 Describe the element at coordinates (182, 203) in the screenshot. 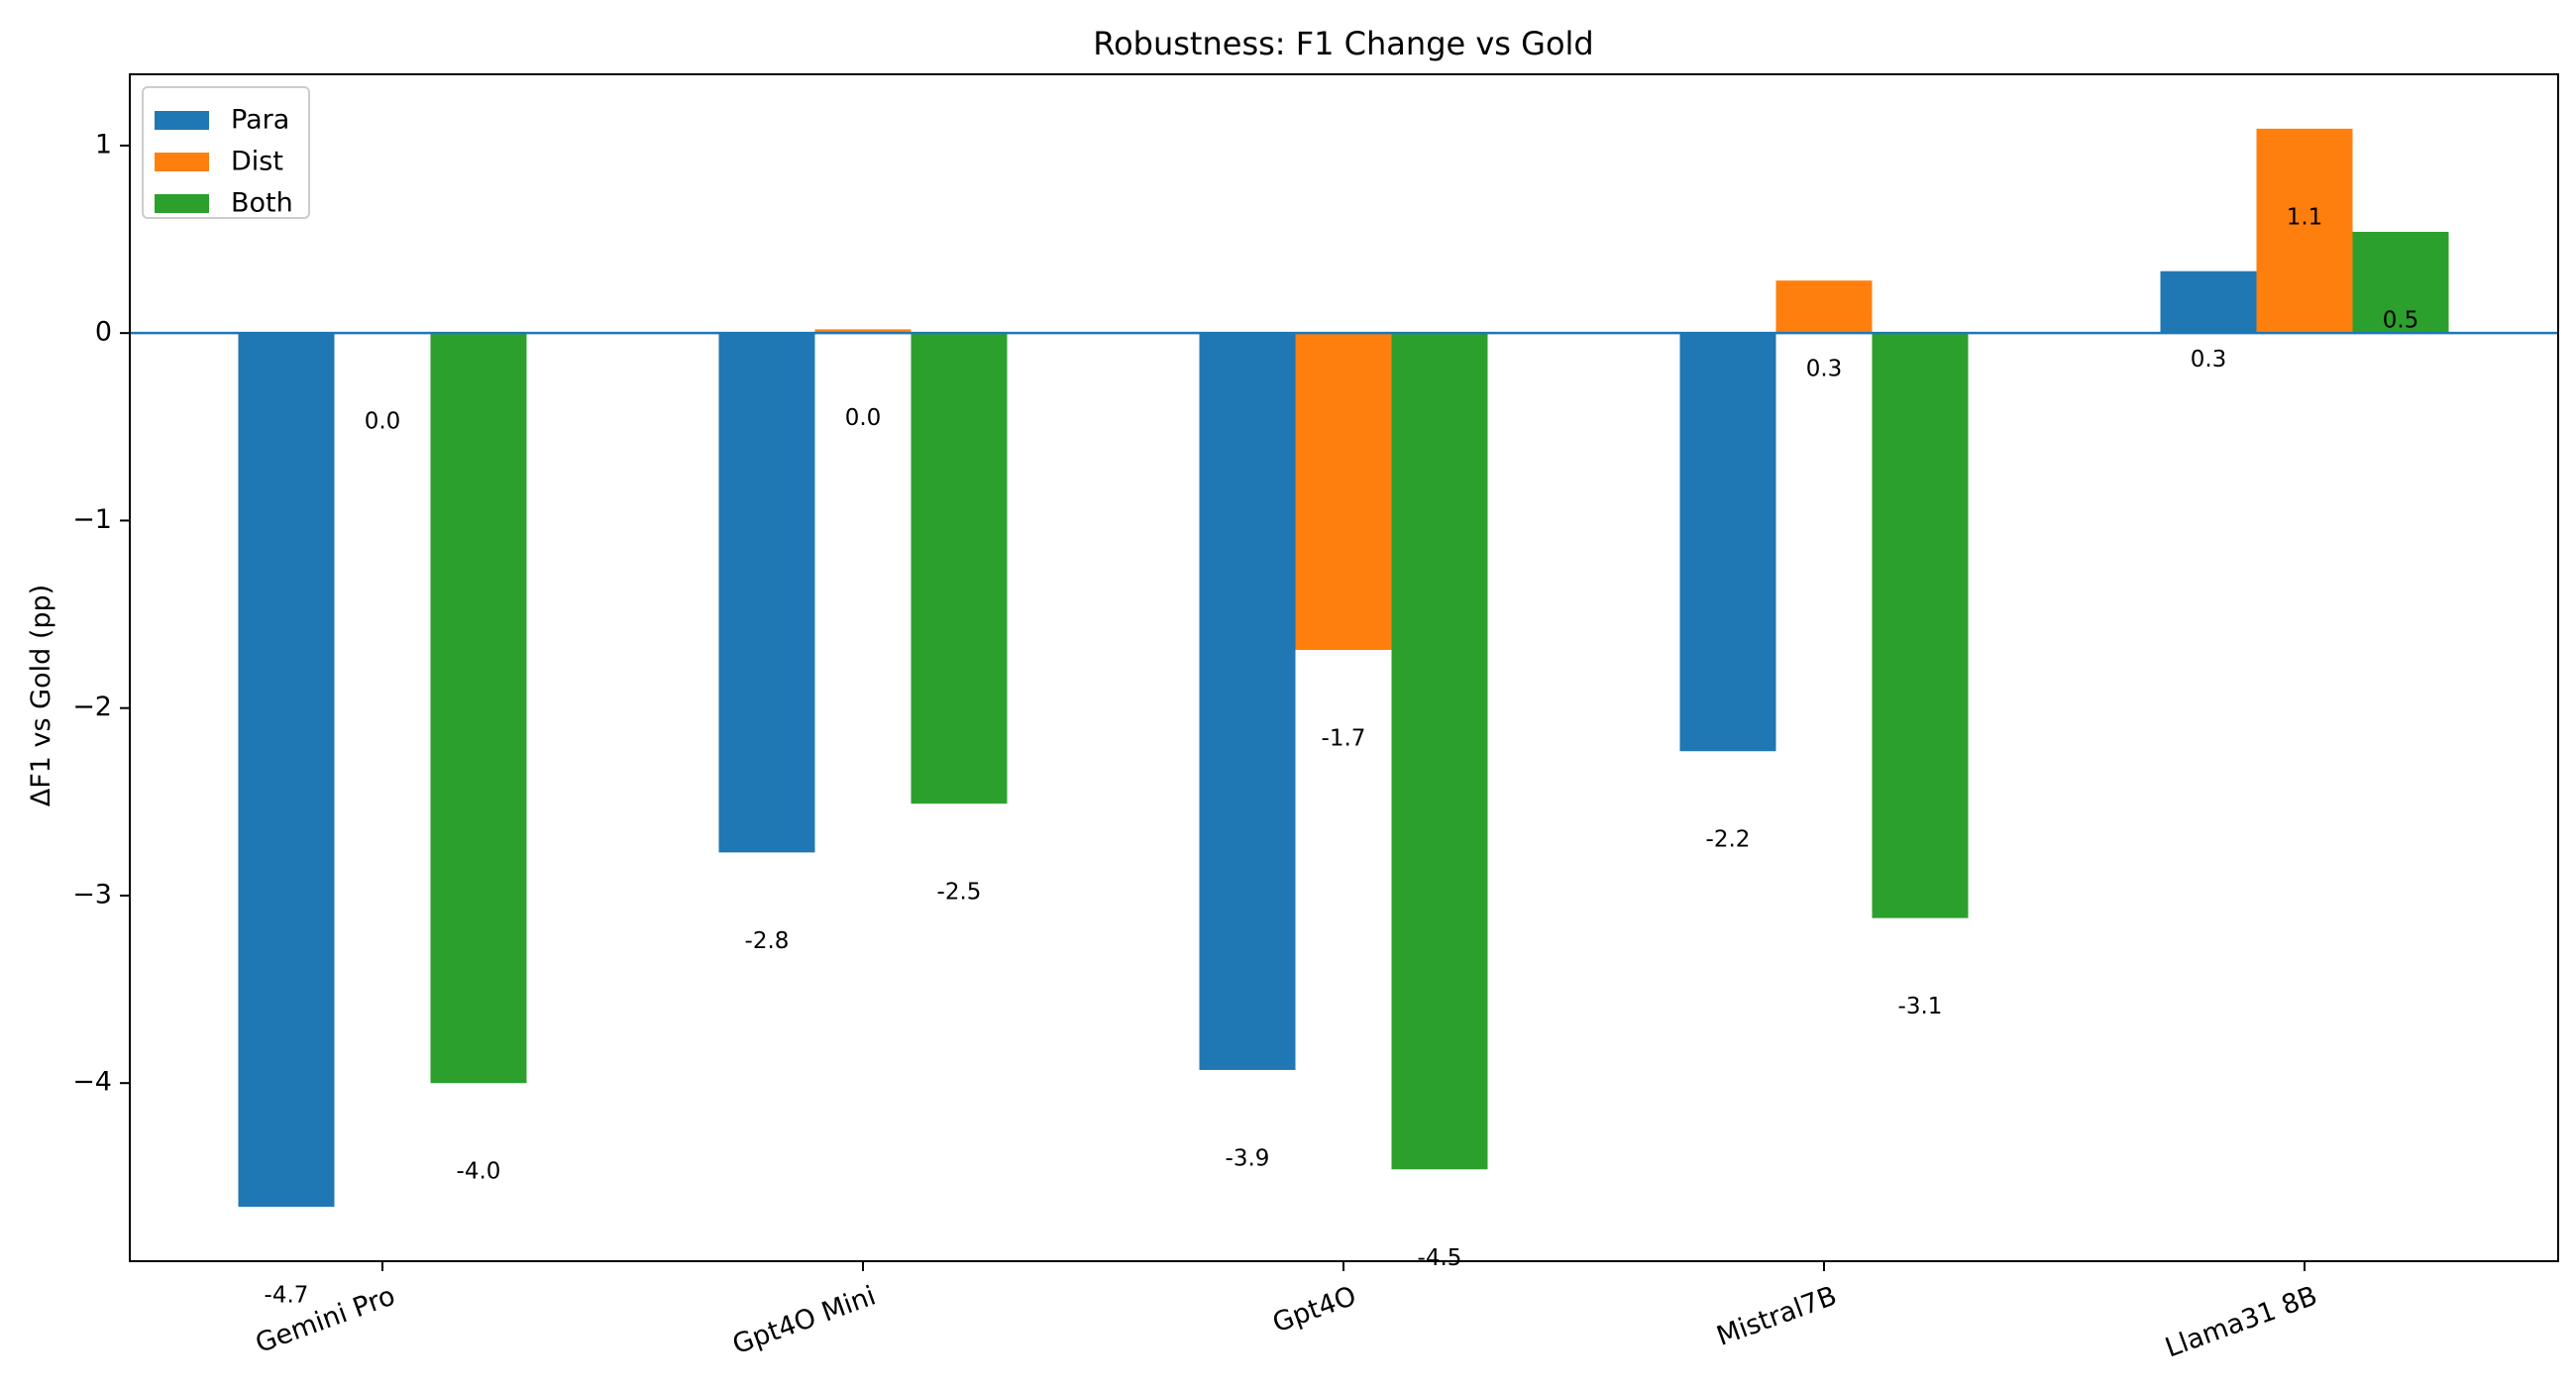

I see `legend-swatch-both` at that location.